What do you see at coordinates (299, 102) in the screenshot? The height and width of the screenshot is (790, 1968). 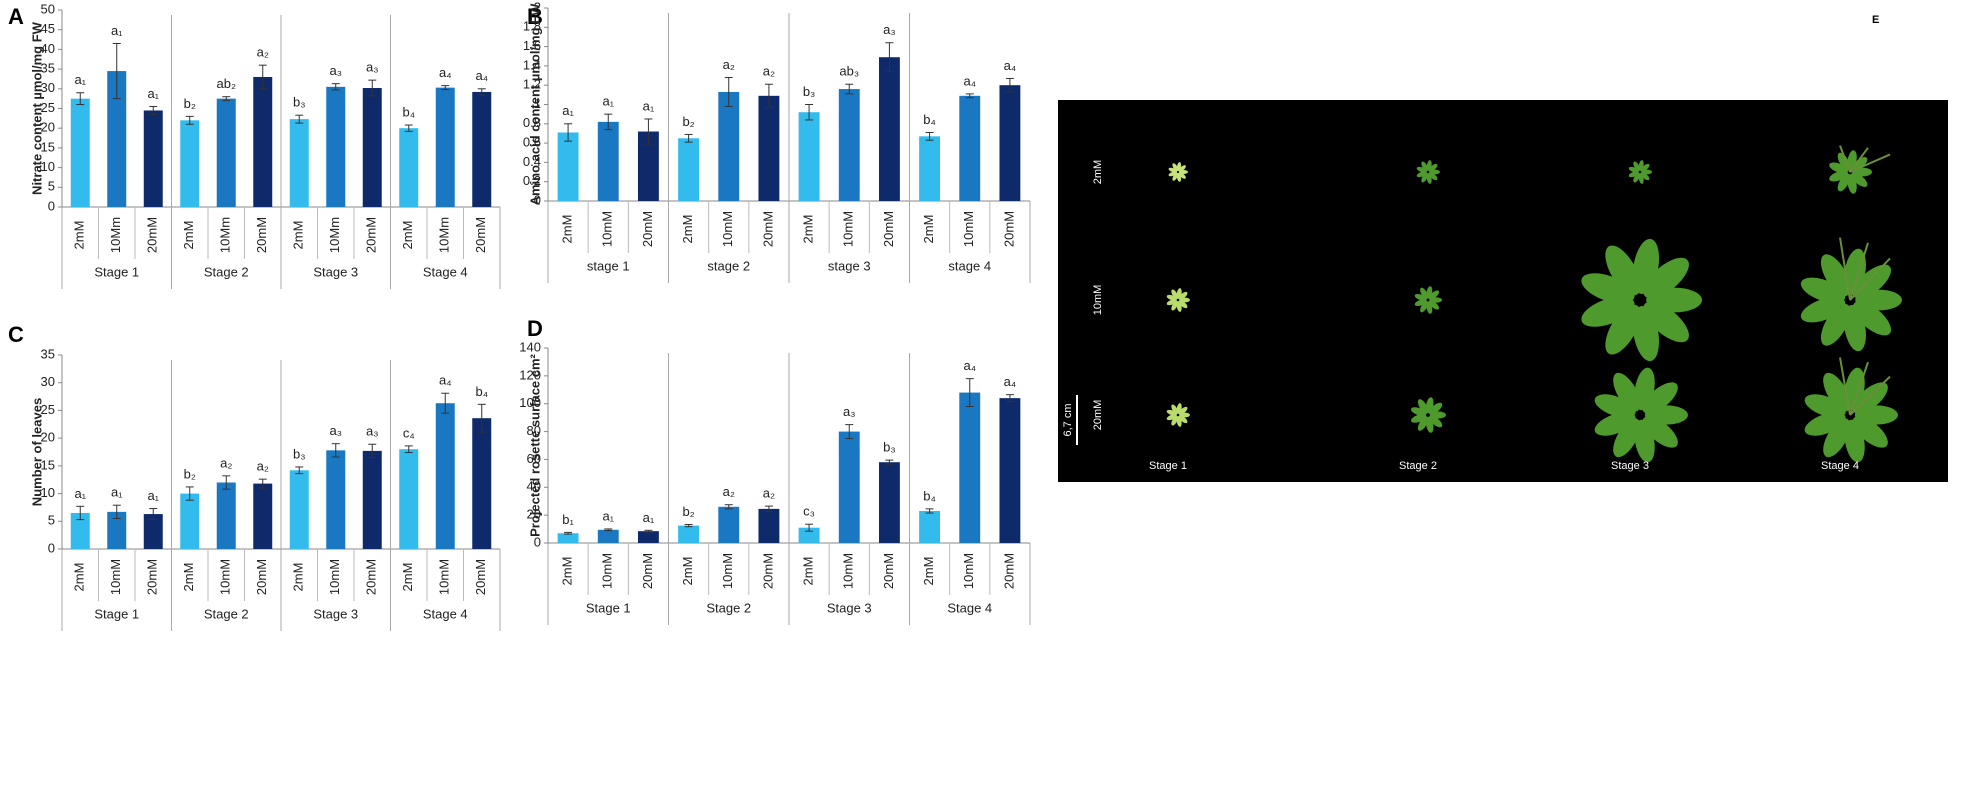 I see `value-label: b₃` at bounding box center [299, 102].